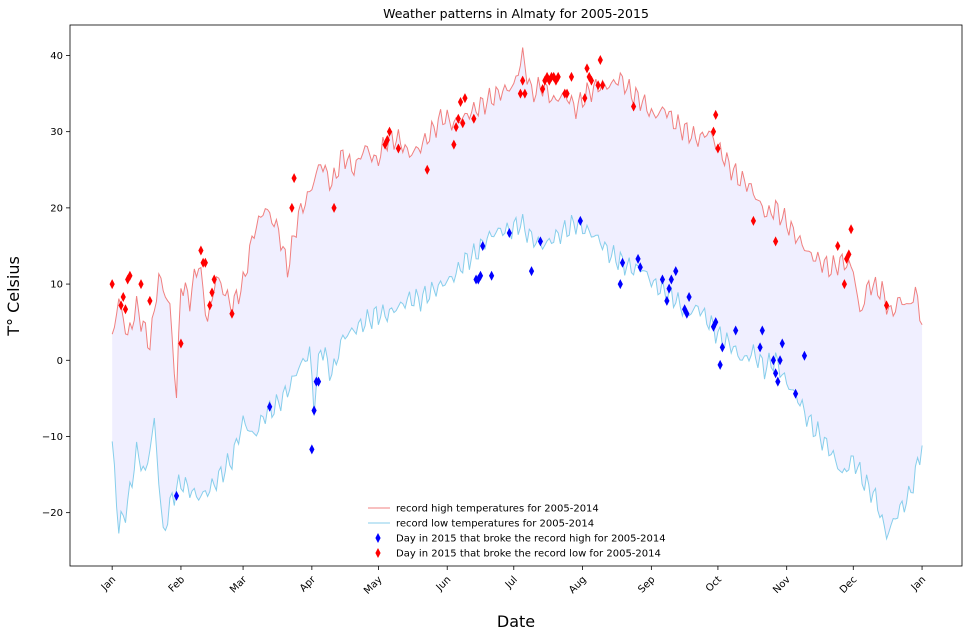  I want to click on y-axis-title: T° Celsius, so click(13, 296).